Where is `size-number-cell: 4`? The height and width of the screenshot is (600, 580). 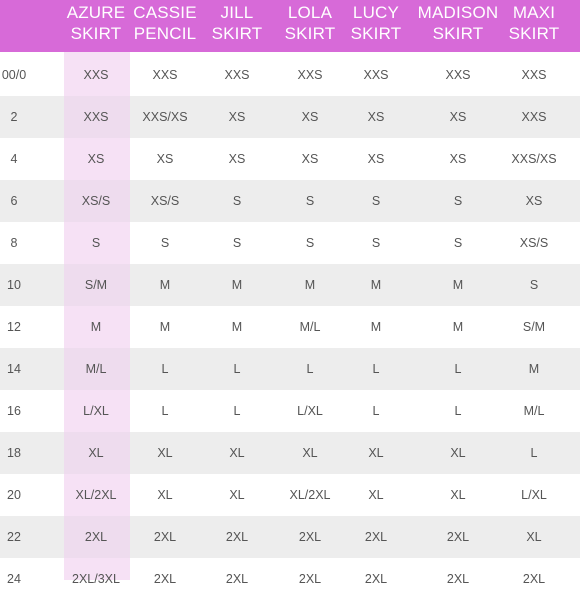 size-number-cell: 4 is located at coordinates (14, 159).